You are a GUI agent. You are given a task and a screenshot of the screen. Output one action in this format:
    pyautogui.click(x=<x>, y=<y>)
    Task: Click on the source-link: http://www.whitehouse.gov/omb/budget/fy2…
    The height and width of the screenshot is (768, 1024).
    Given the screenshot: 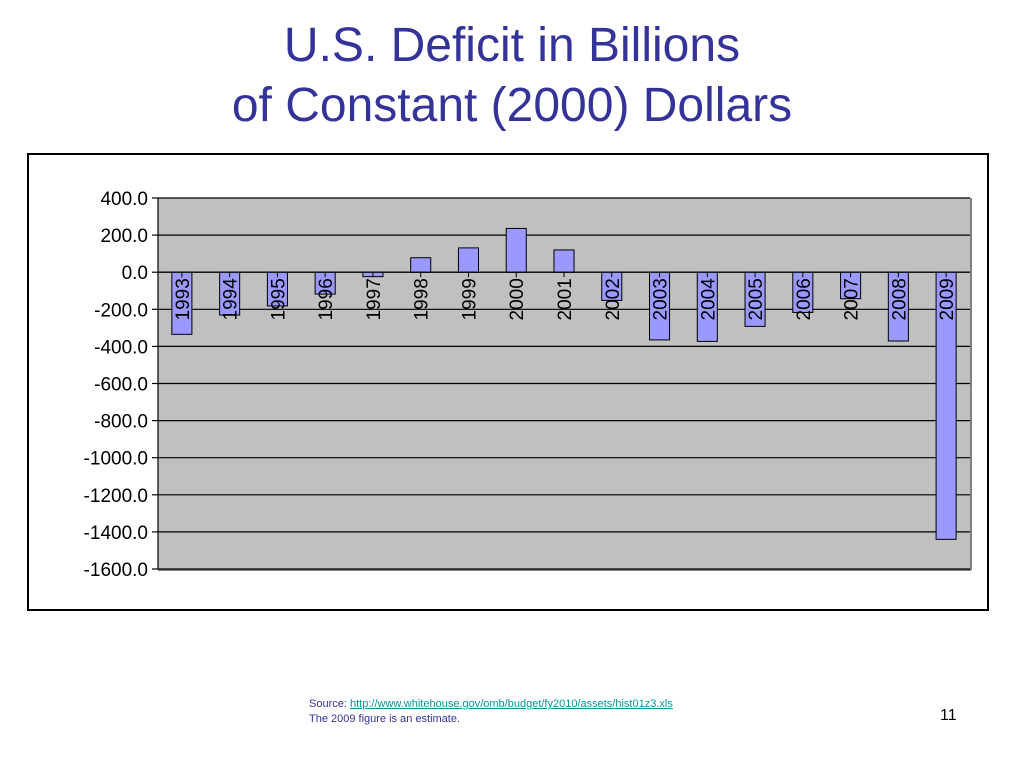 What is the action you would take?
    pyautogui.click(x=511, y=704)
    